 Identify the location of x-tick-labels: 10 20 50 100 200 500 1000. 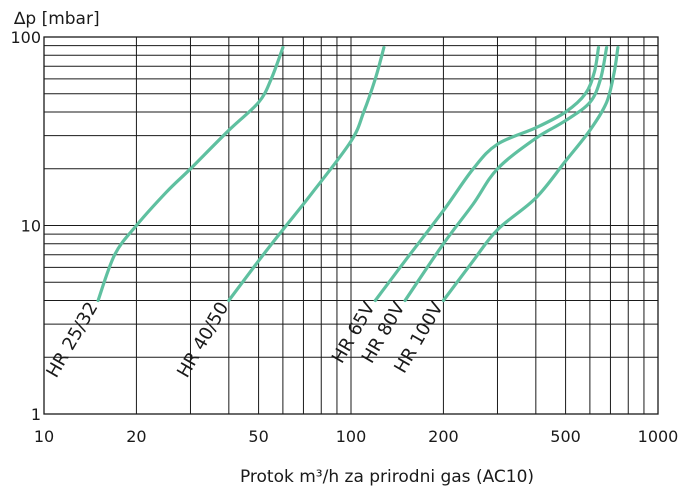
(356, 436).